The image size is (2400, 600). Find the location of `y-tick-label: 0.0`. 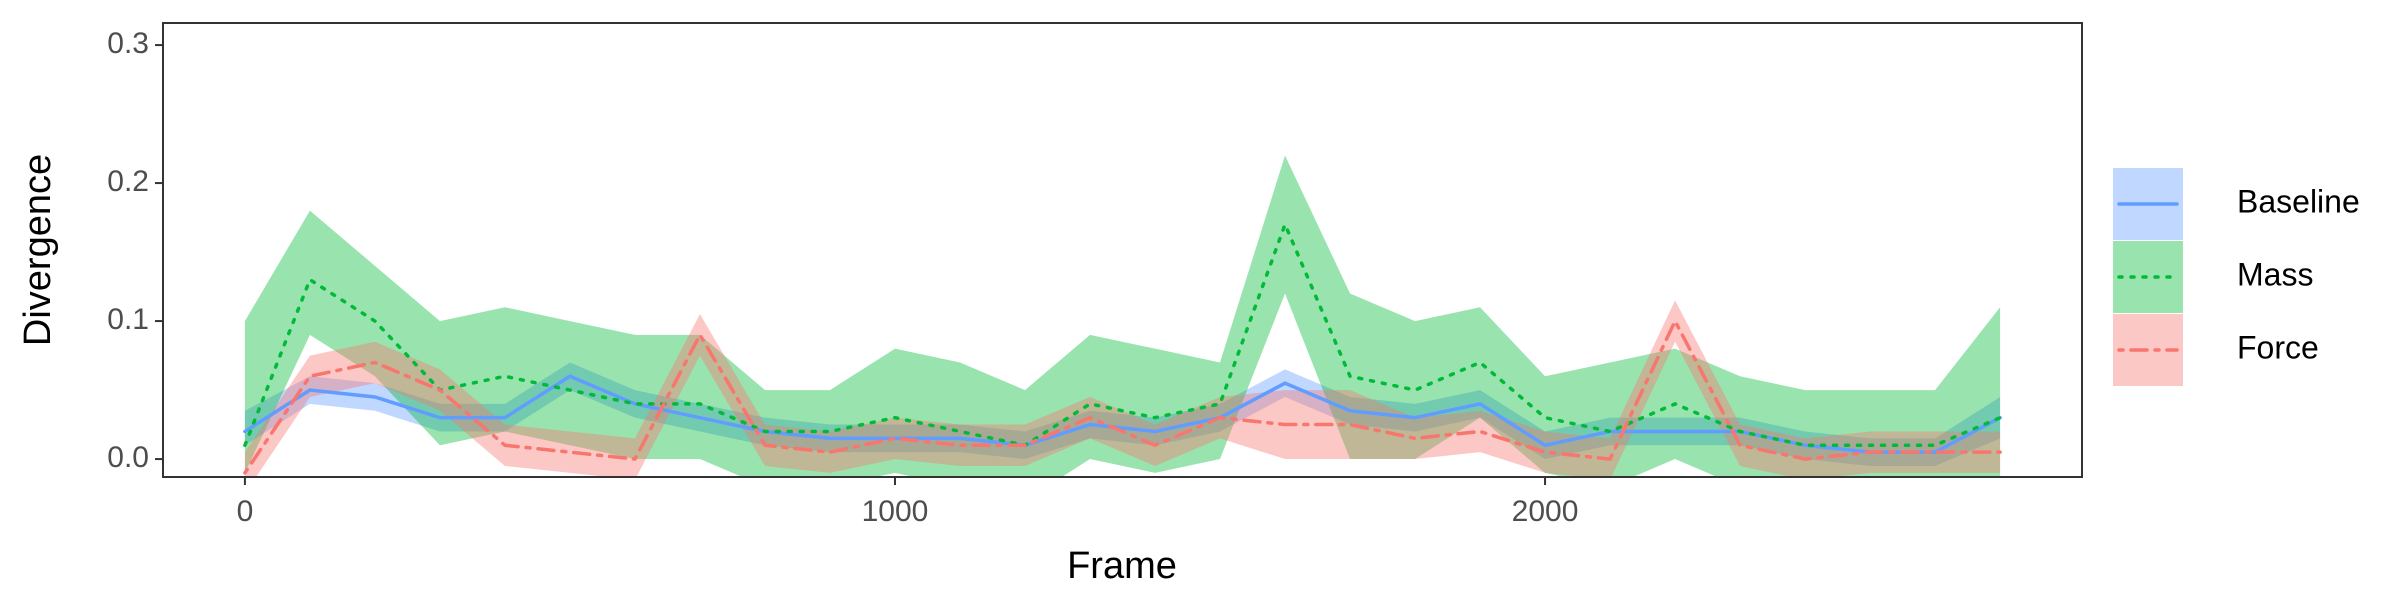

y-tick-label: 0.0 is located at coordinates (128, 457).